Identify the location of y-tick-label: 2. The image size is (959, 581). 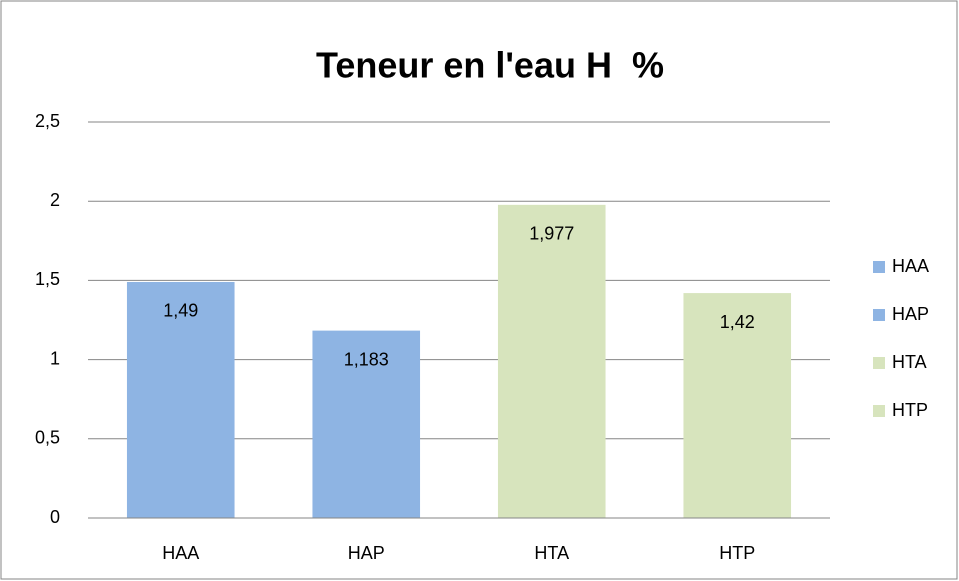
(55, 200).